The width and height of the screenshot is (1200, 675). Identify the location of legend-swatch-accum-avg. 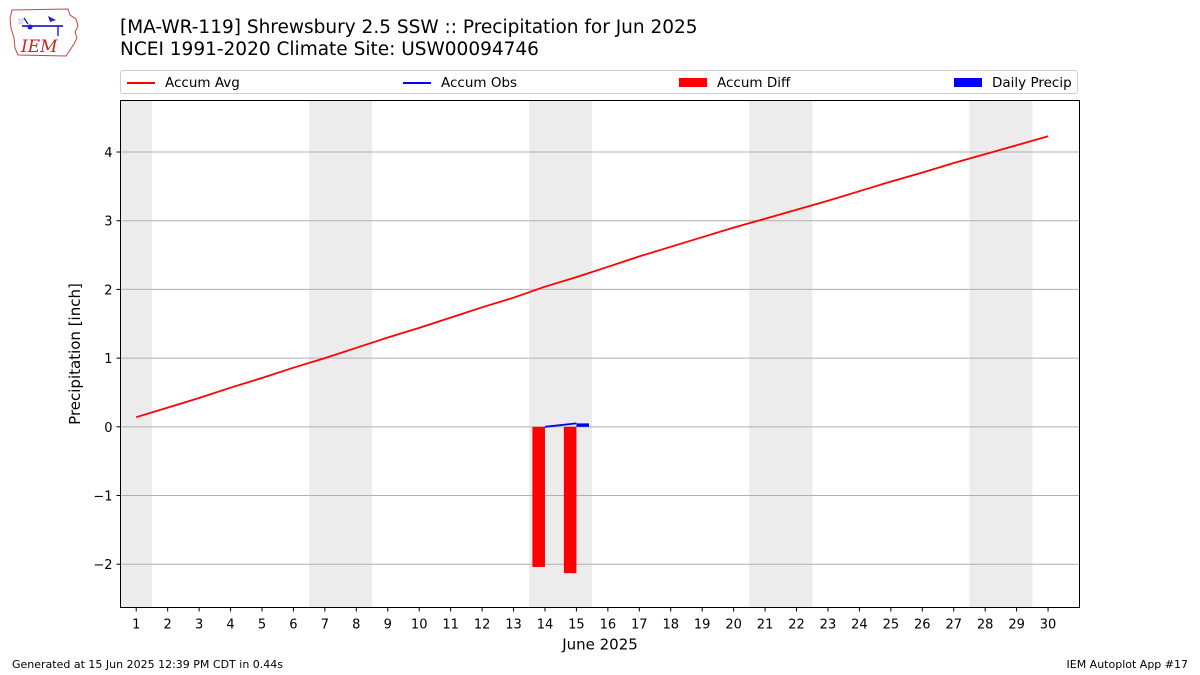
(141, 82).